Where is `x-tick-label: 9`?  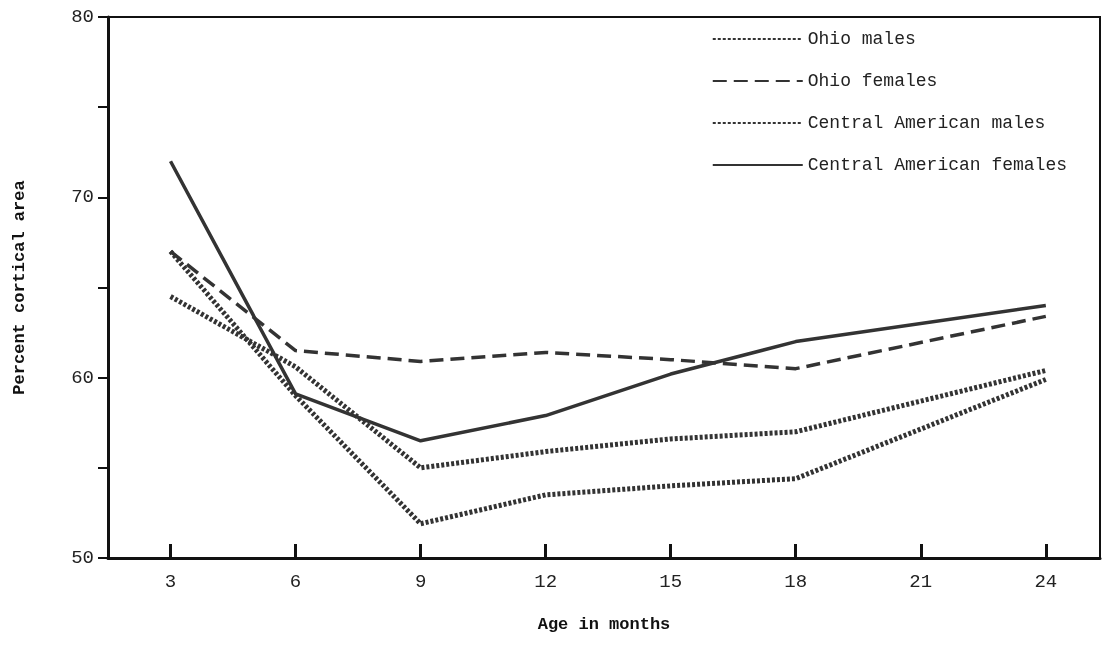
x-tick-label: 9 is located at coordinates (420, 581).